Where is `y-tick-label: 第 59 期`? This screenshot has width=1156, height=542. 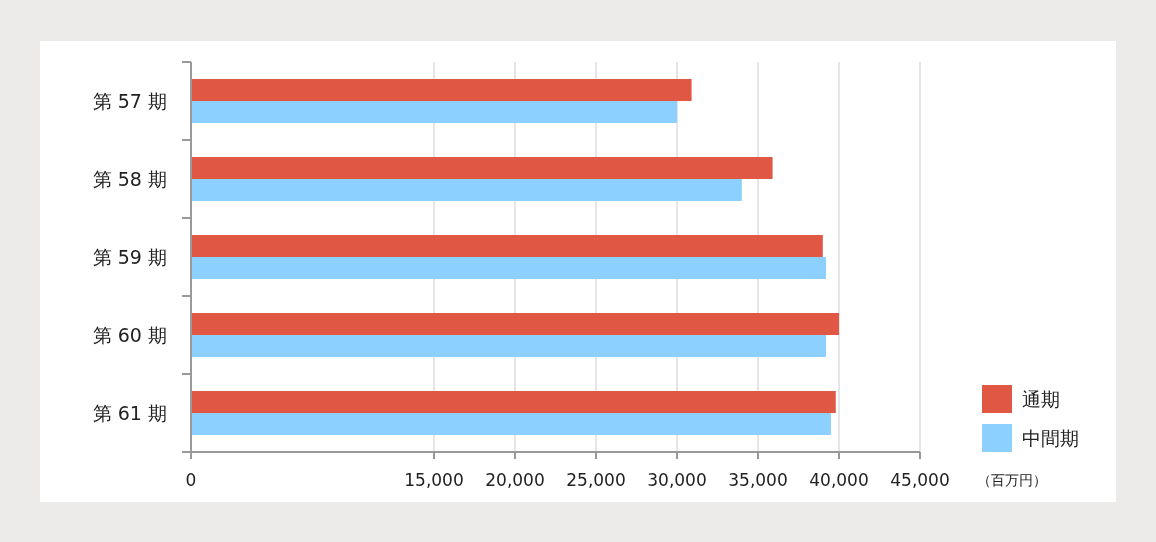
y-tick-label: 第 59 期 is located at coordinates (129, 257).